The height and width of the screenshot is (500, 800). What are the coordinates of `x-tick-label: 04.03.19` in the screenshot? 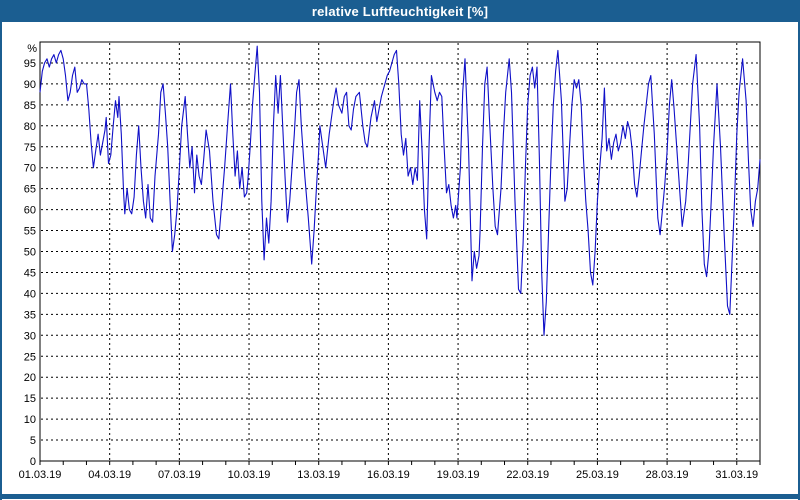 It's located at (109, 475).